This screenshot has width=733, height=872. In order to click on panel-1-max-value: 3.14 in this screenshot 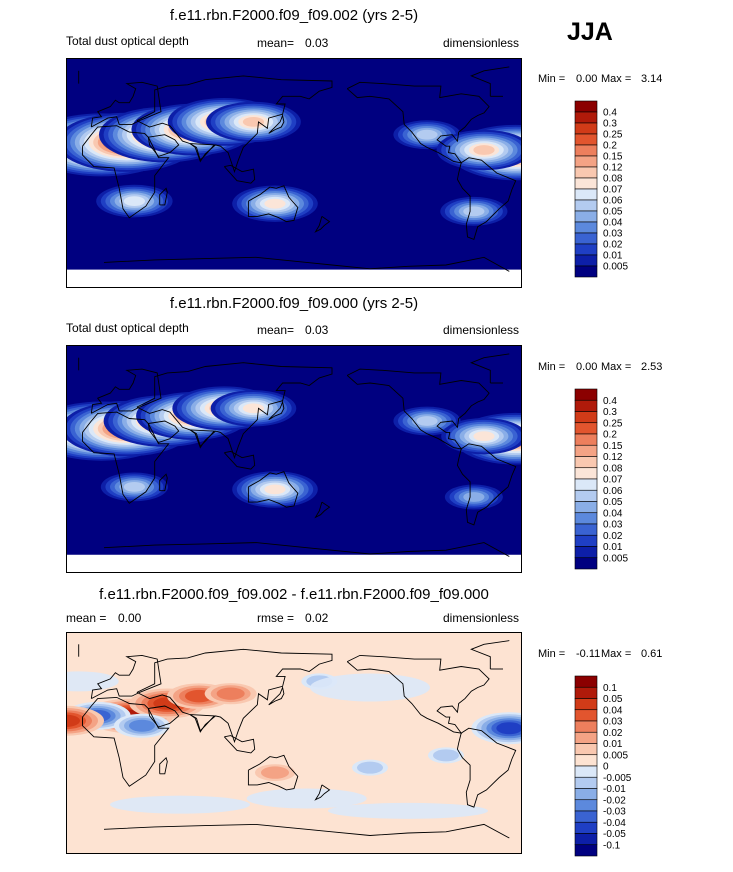, I will do `click(652, 79)`.